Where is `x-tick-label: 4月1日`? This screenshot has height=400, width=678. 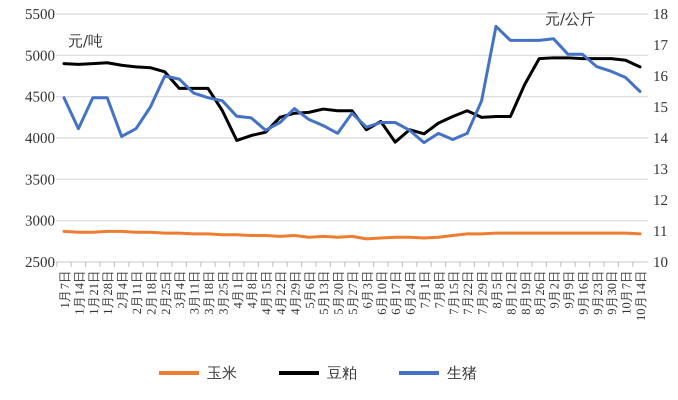 x-tick-label: 4月1日 is located at coordinates (237, 289).